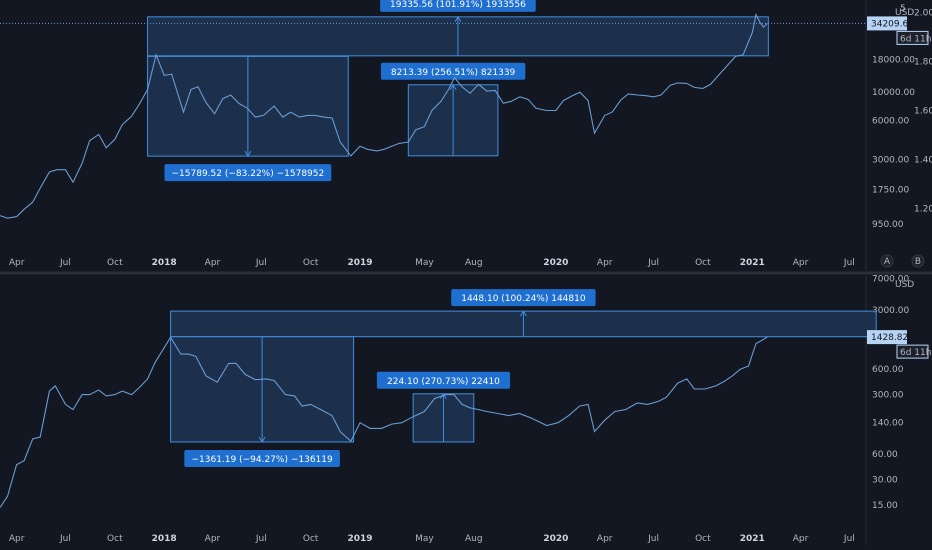 The image size is (932, 550). I want to click on price-tick-label: 140.00, so click(888, 424).